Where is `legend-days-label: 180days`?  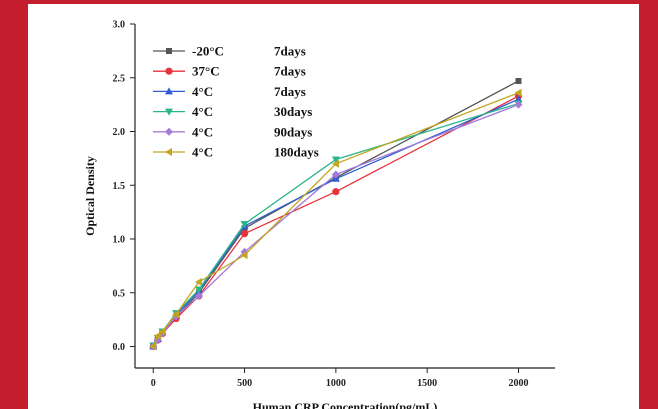
legend-days-label: 180days is located at coordinates (296, 152).